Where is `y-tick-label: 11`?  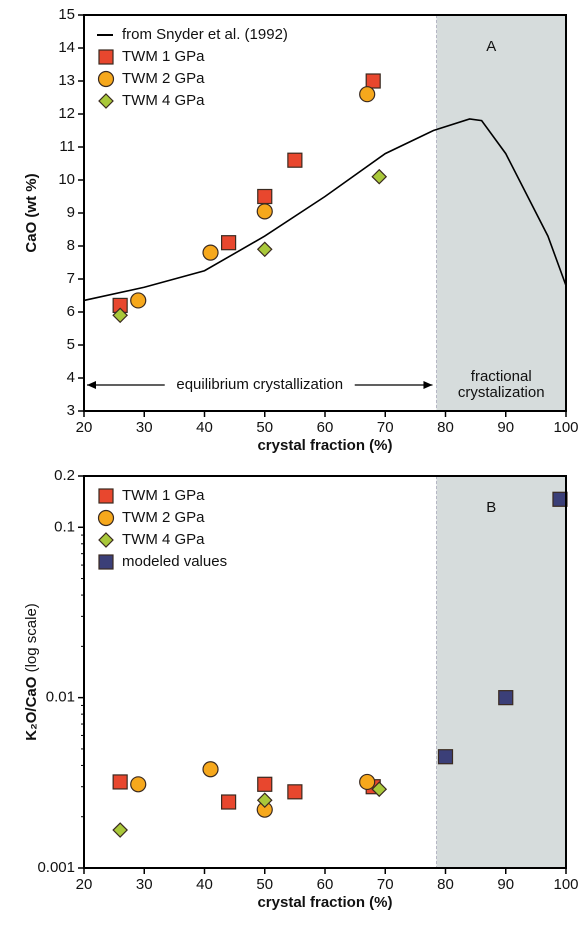
y-tick-label: 11 is located at coordinates (67, 146).